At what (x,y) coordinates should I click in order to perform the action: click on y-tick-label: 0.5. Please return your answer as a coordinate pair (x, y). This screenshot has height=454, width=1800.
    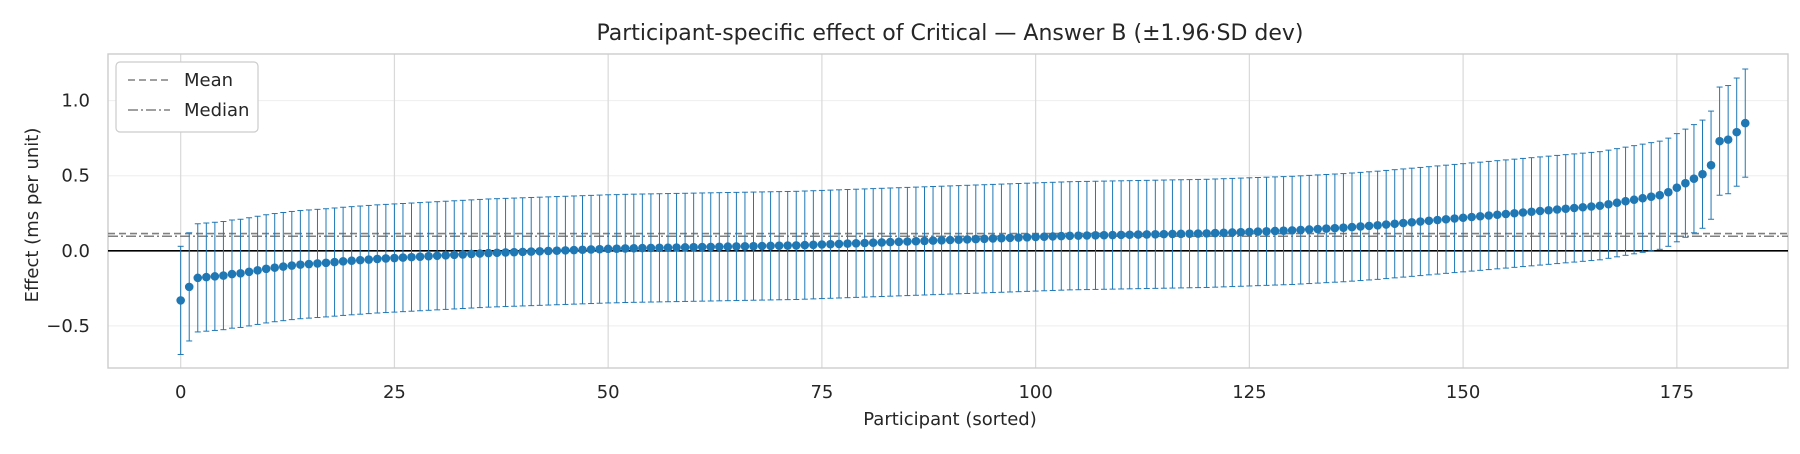
    Looking at the image, I should click on (75, 176).